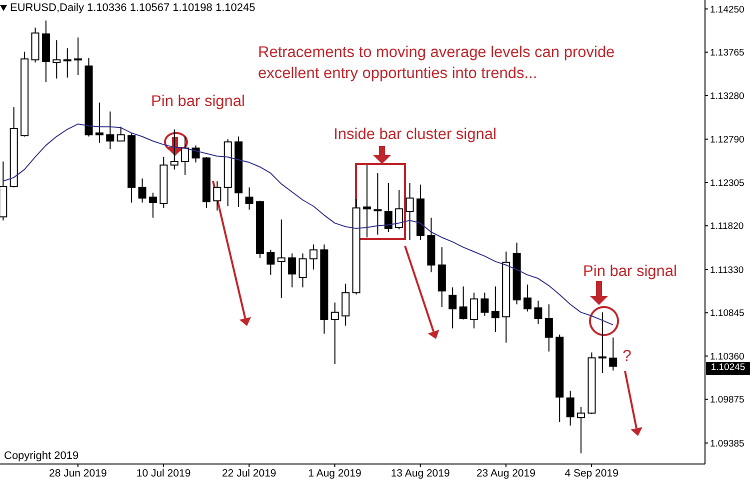 This screenshot has height=481, width=751. I want to click on y-tick-label: 1.13280, so click(727, 96).